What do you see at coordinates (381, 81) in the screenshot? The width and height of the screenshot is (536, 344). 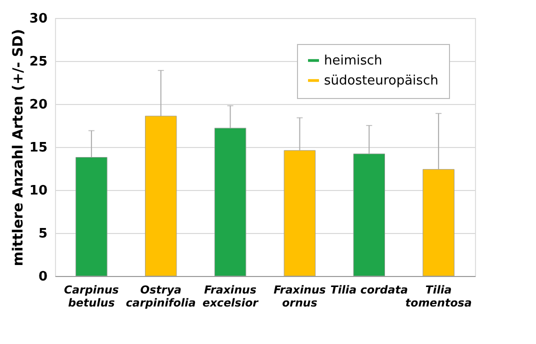 I see `legend-label: südosteuropäisch` at bounding box center [381, 81].